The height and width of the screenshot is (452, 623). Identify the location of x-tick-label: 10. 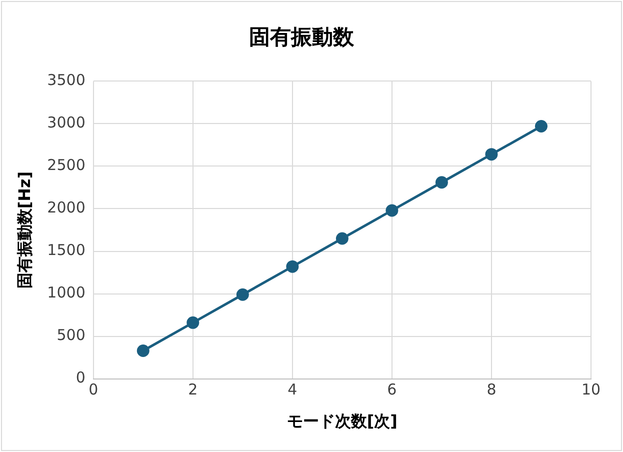
(591, 389).